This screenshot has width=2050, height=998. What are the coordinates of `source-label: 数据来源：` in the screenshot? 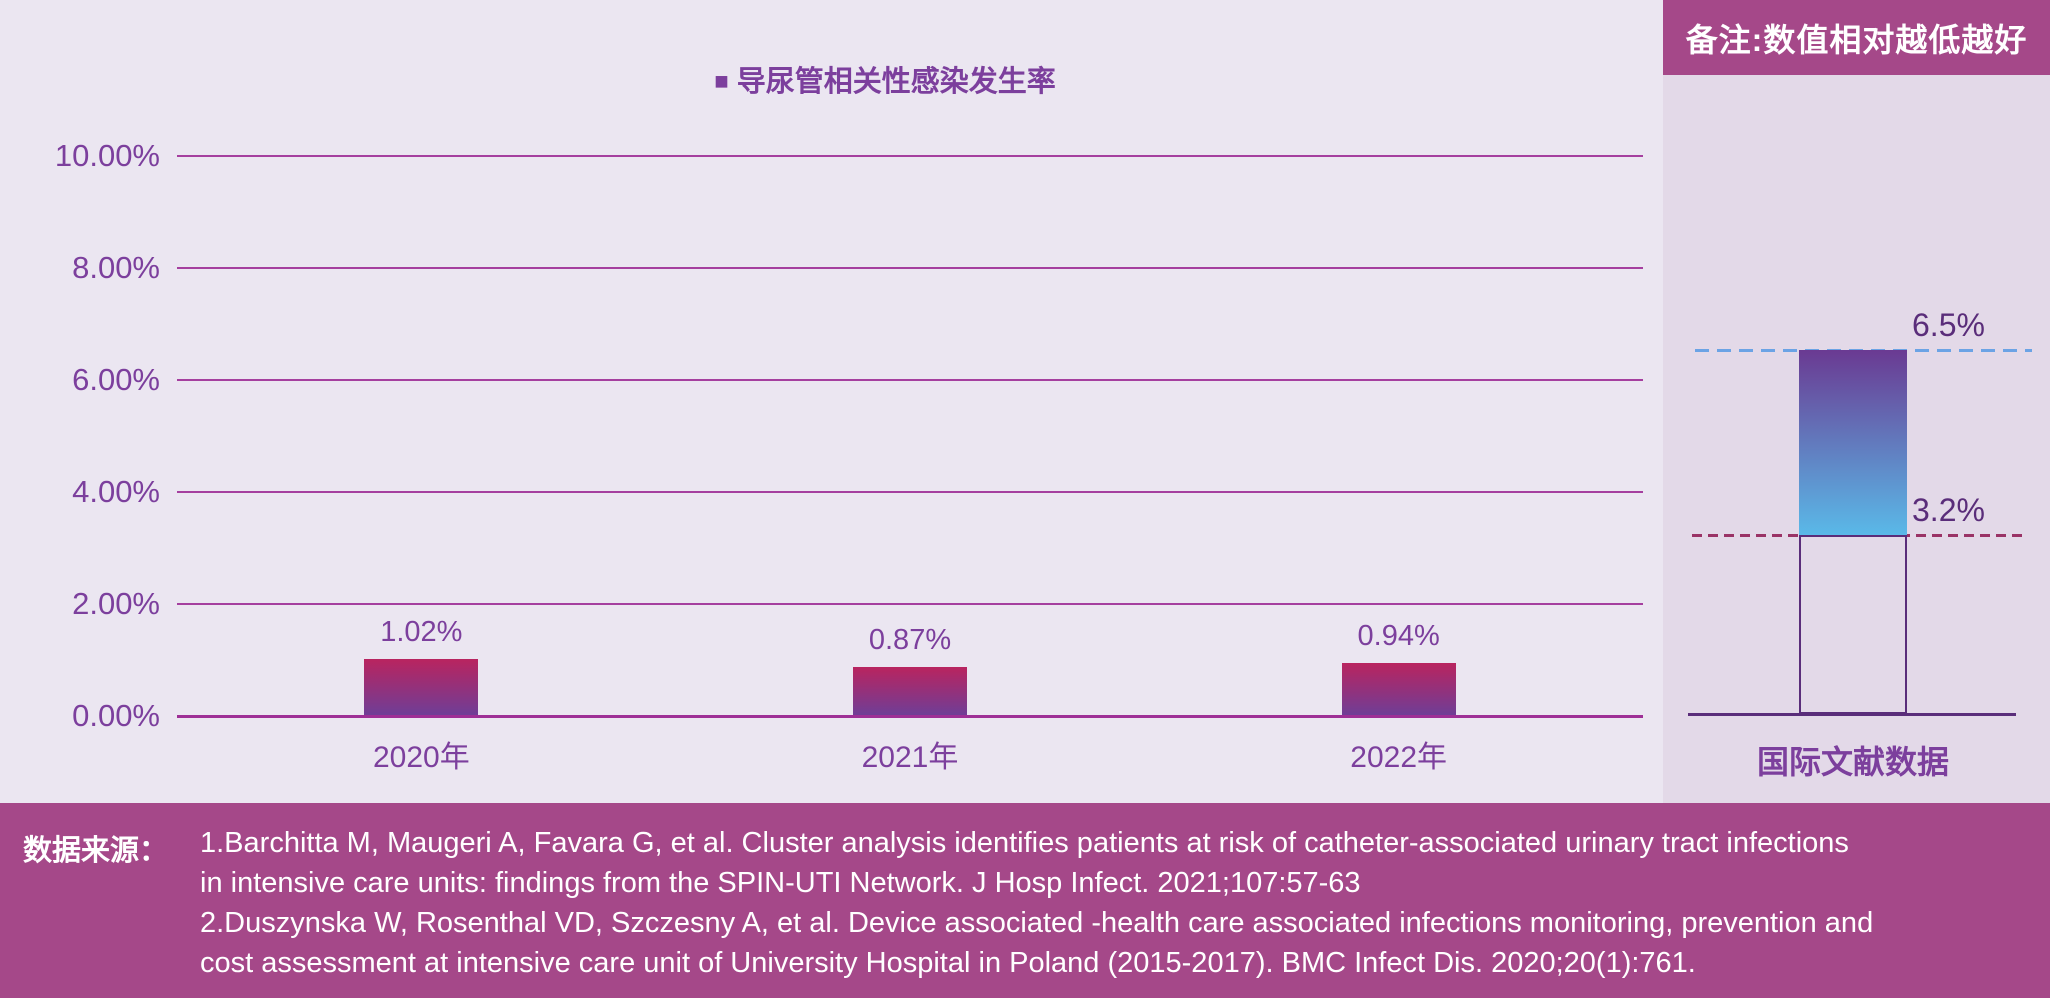 It's located at (96, 851).